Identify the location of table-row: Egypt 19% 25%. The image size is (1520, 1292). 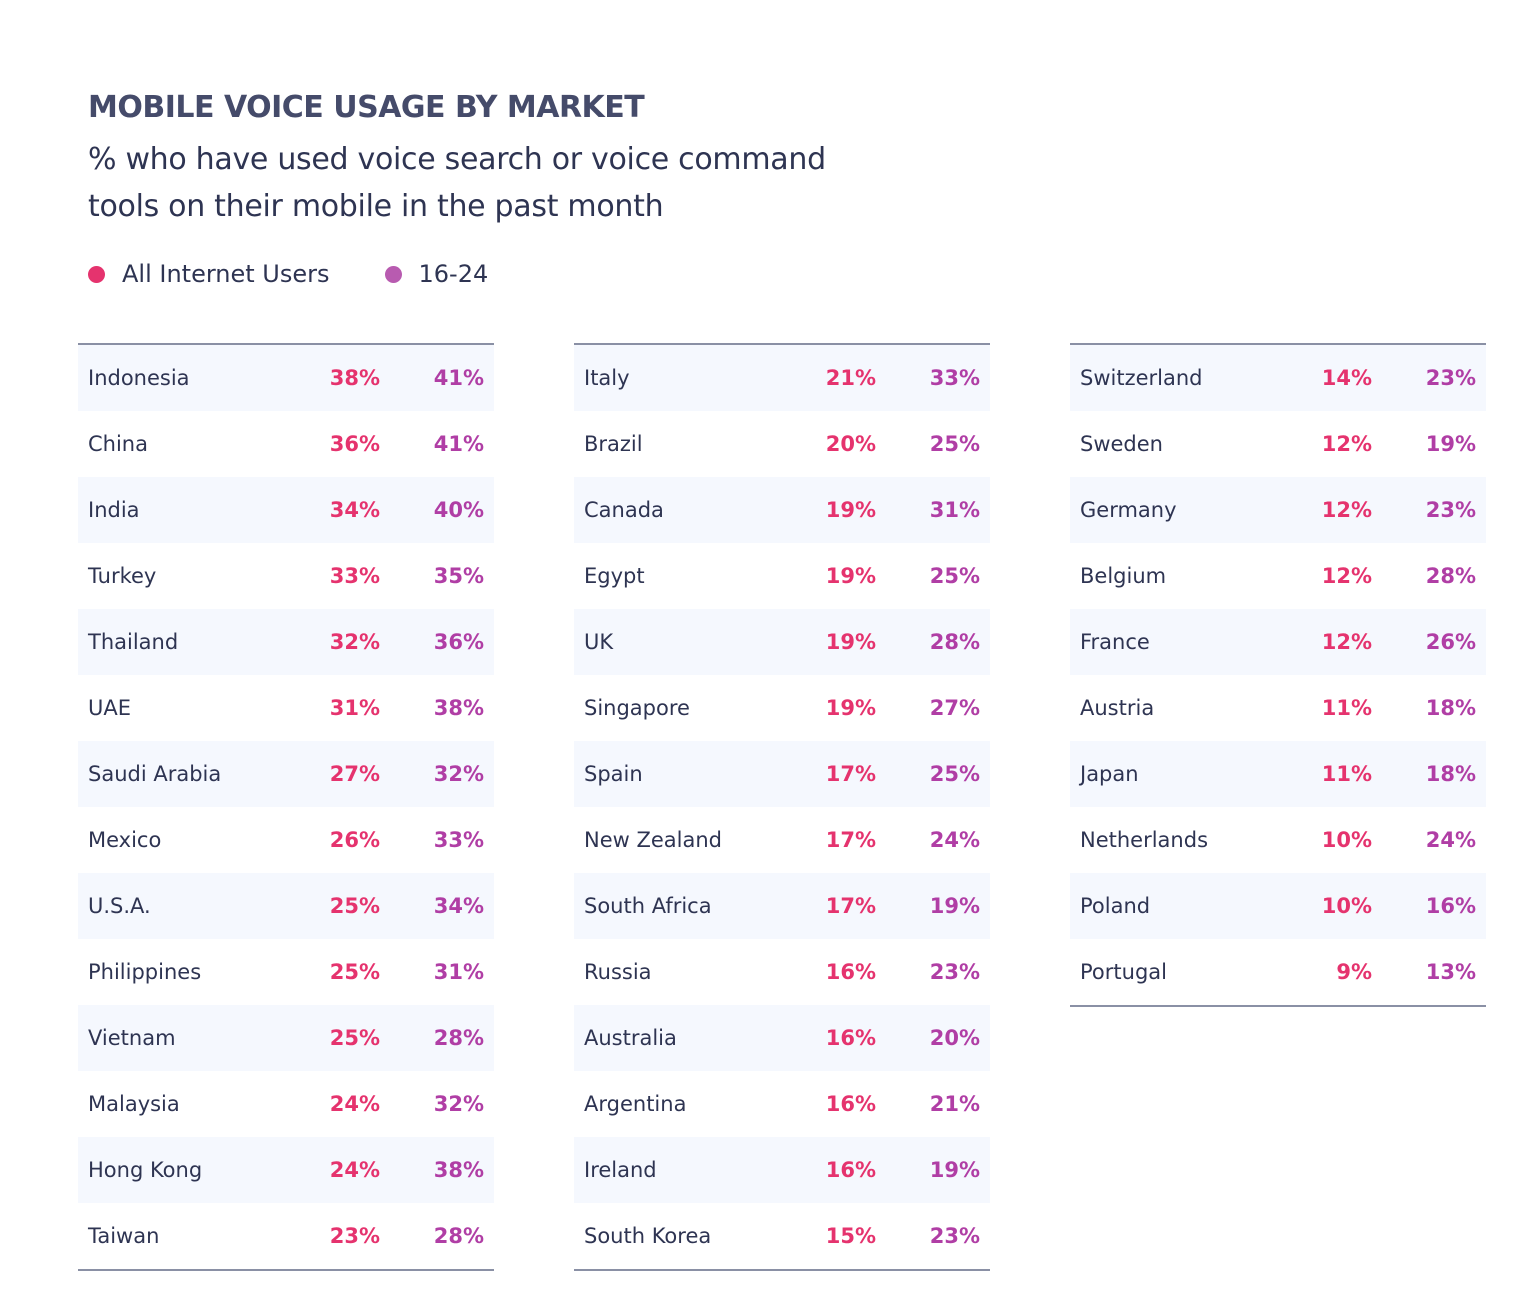
(782, 576).